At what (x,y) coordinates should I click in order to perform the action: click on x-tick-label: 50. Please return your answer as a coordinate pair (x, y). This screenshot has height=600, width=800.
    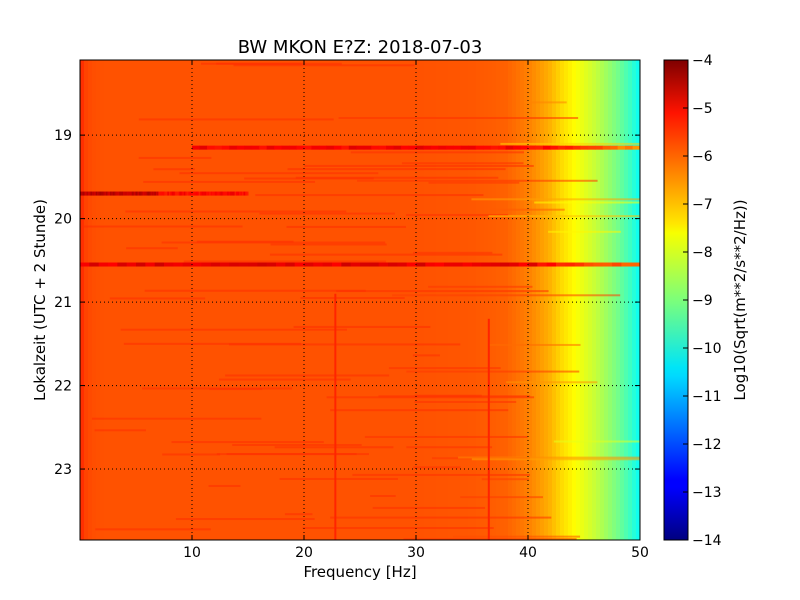
    Looking at the image, I should click on (640, 553).